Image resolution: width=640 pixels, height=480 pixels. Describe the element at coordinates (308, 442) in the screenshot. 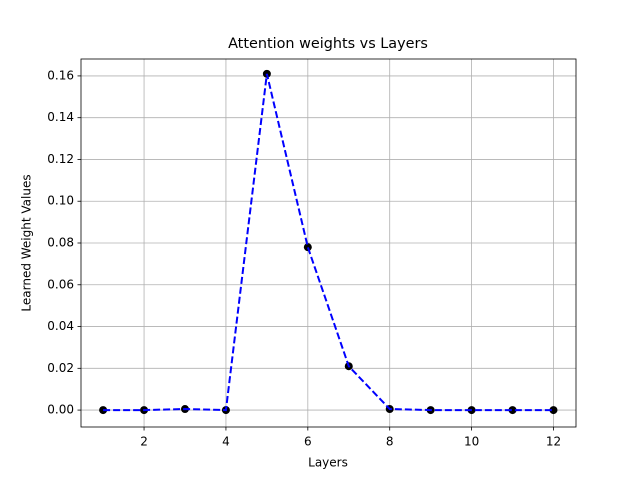

I see `x-tick-label: 6` at that location.